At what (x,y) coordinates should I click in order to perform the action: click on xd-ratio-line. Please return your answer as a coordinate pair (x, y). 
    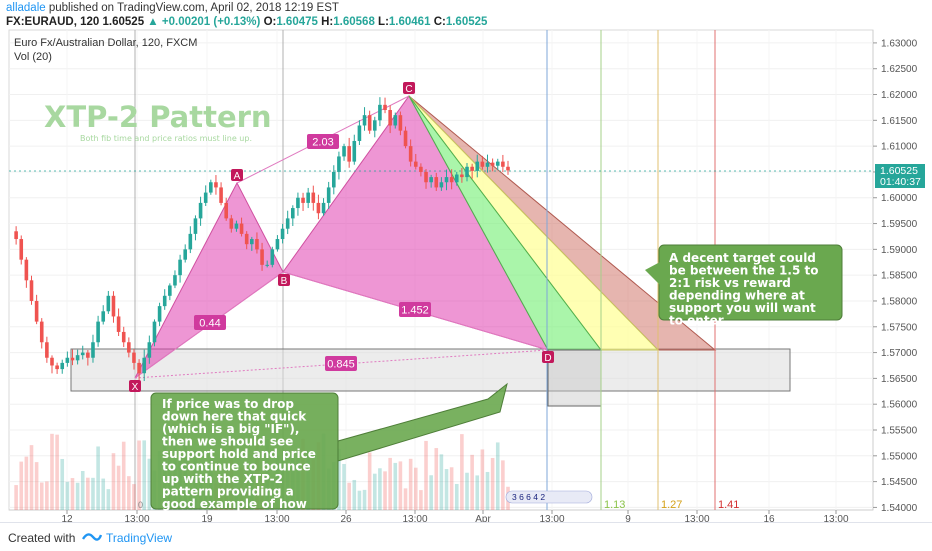
    Looking at the image, I should click on (341, 364).